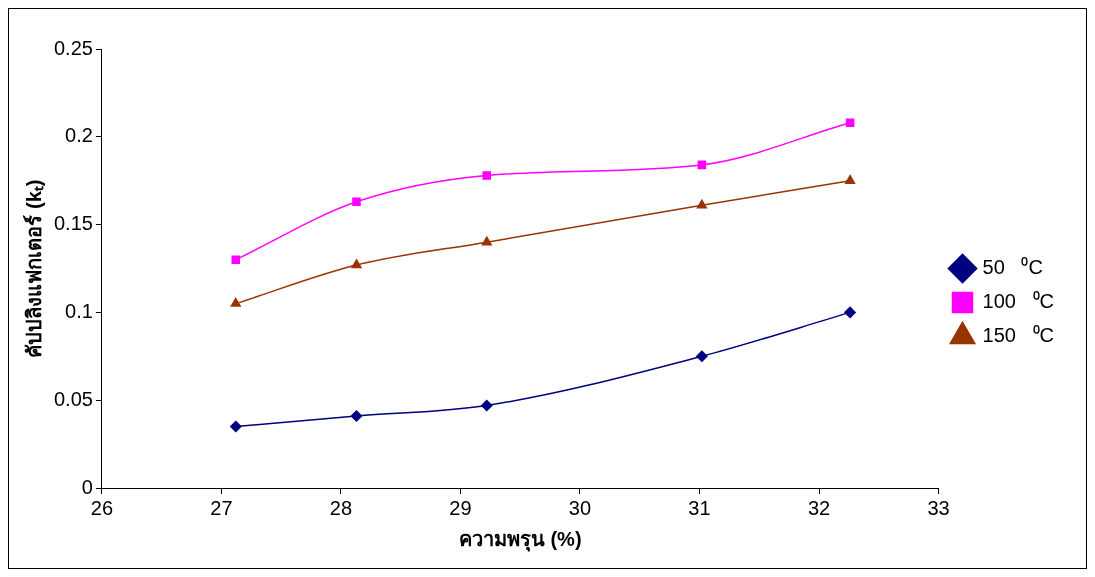  I want to click on y-axis-title: คัปปลิงแฟกเตอร์ (kₜ), so click(33, 268).